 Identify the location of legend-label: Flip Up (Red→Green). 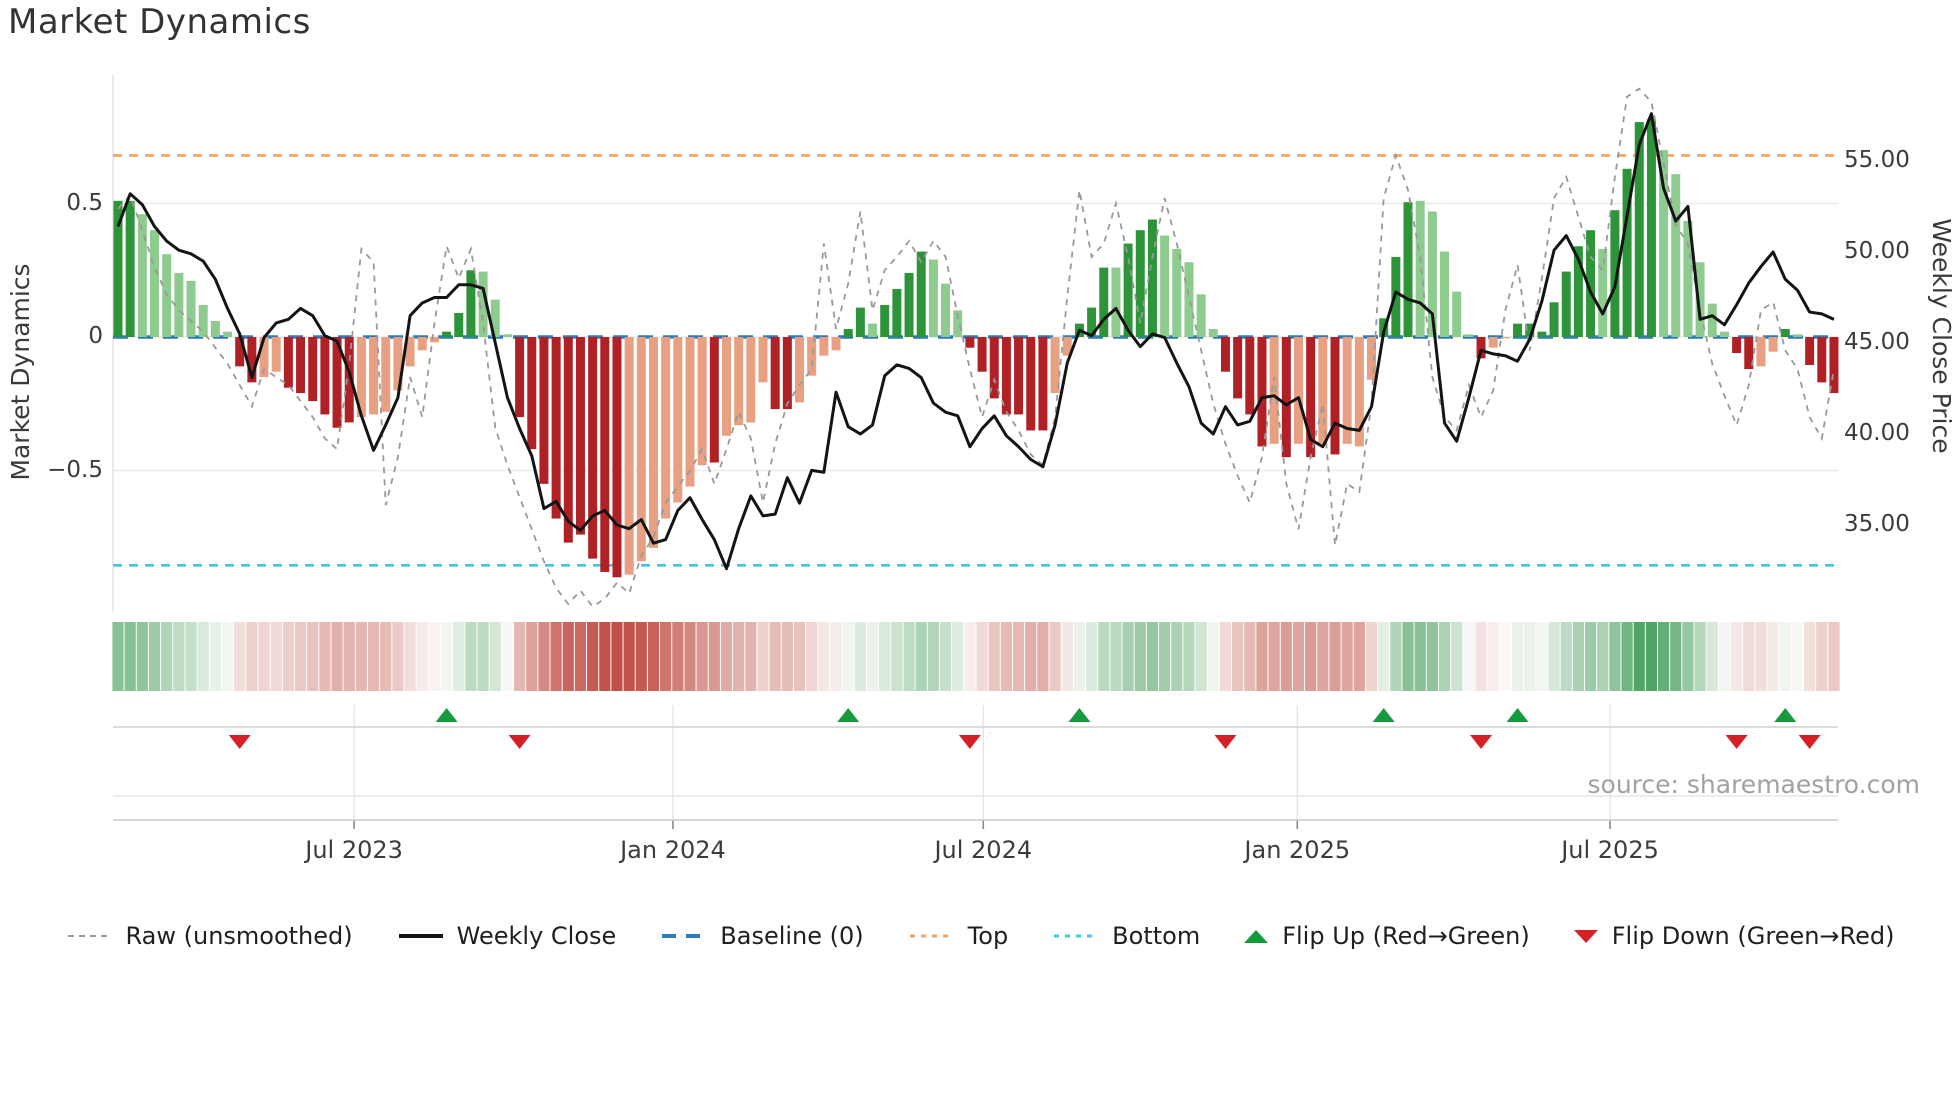
(1406, 936).